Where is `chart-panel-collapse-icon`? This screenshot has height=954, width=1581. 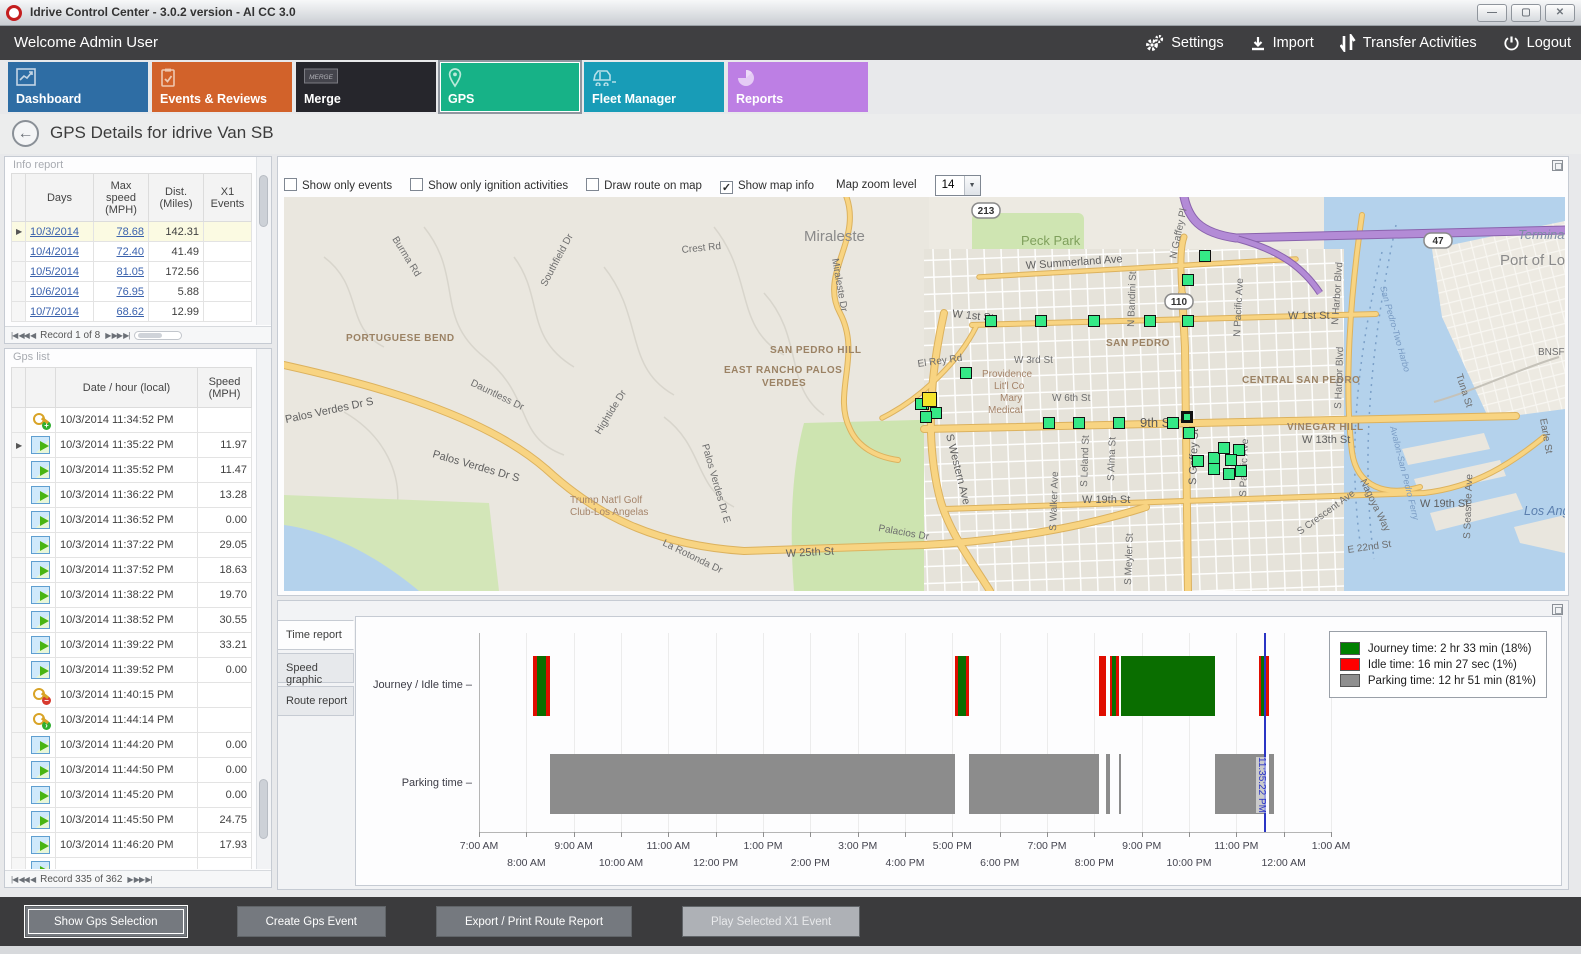
chart-panel-collapse-icon is located at coordinates (1557, 609).